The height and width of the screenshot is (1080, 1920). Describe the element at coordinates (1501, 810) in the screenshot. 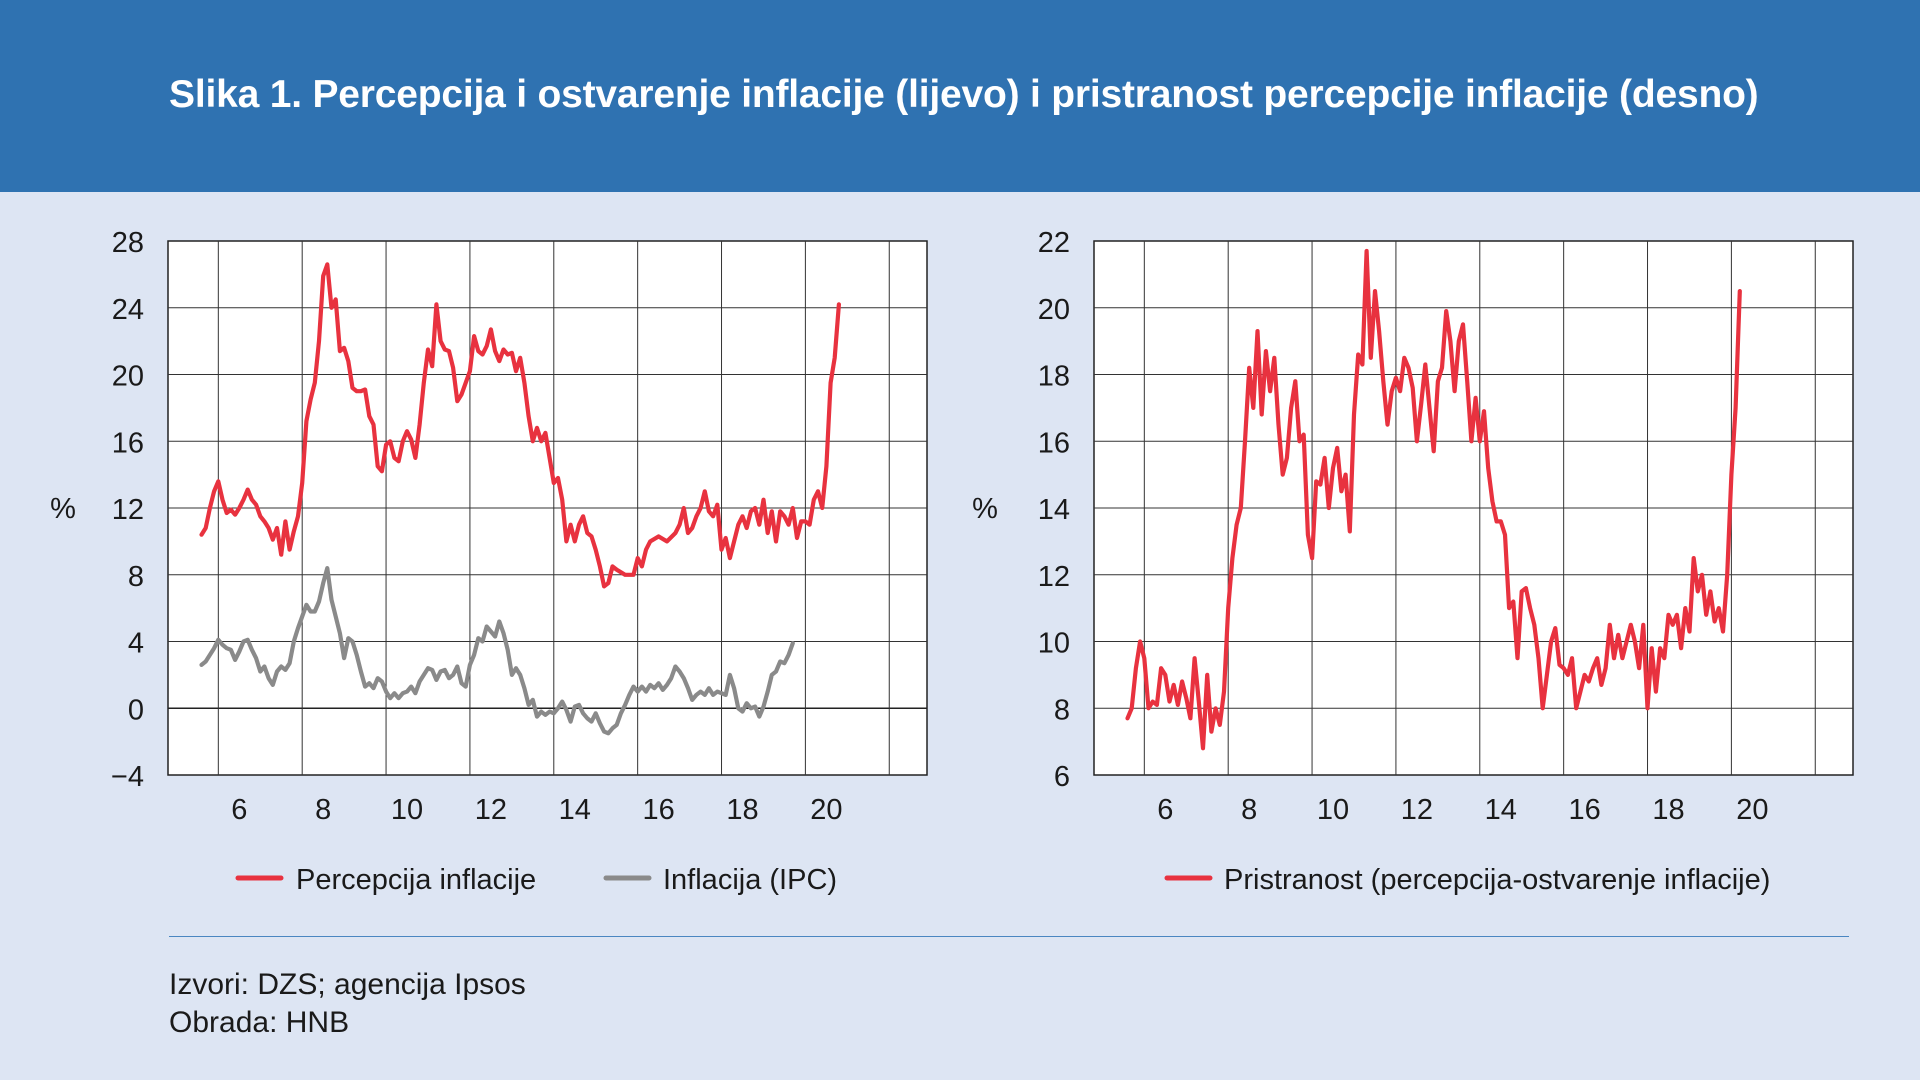

I see `chart2-x-tick-label: 14` at that location.